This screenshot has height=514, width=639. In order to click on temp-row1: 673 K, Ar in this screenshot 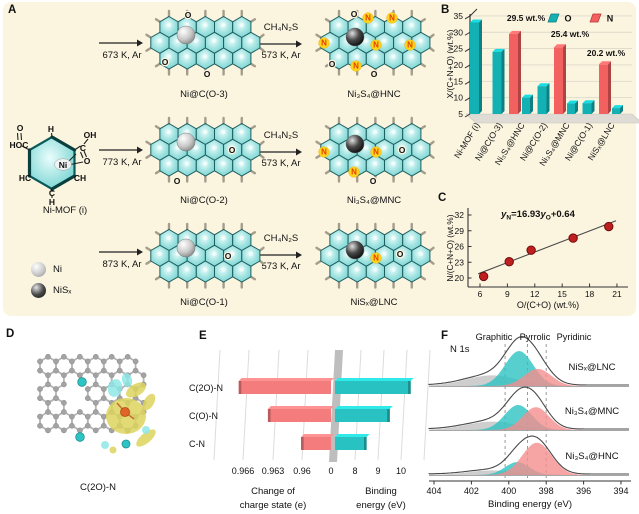, I will do `click(122, 55)`.